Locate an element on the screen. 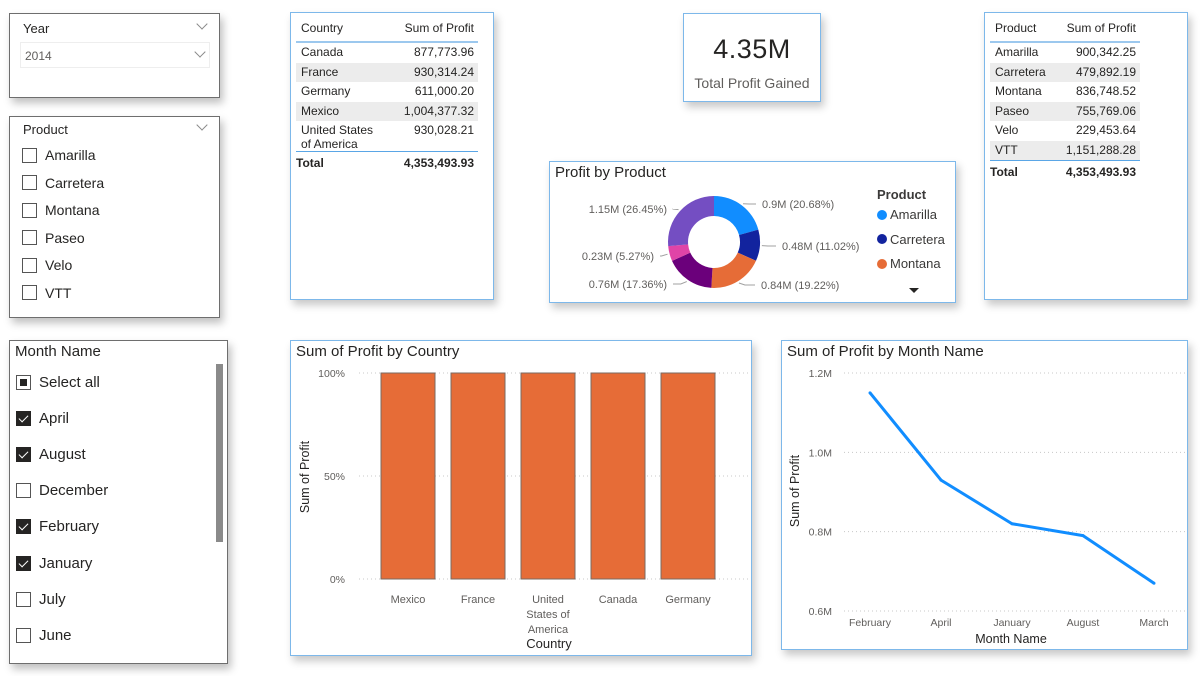 The width and height of the screenshot is (1201, 676). product-option: VTT is located at coordinates (46, 293).